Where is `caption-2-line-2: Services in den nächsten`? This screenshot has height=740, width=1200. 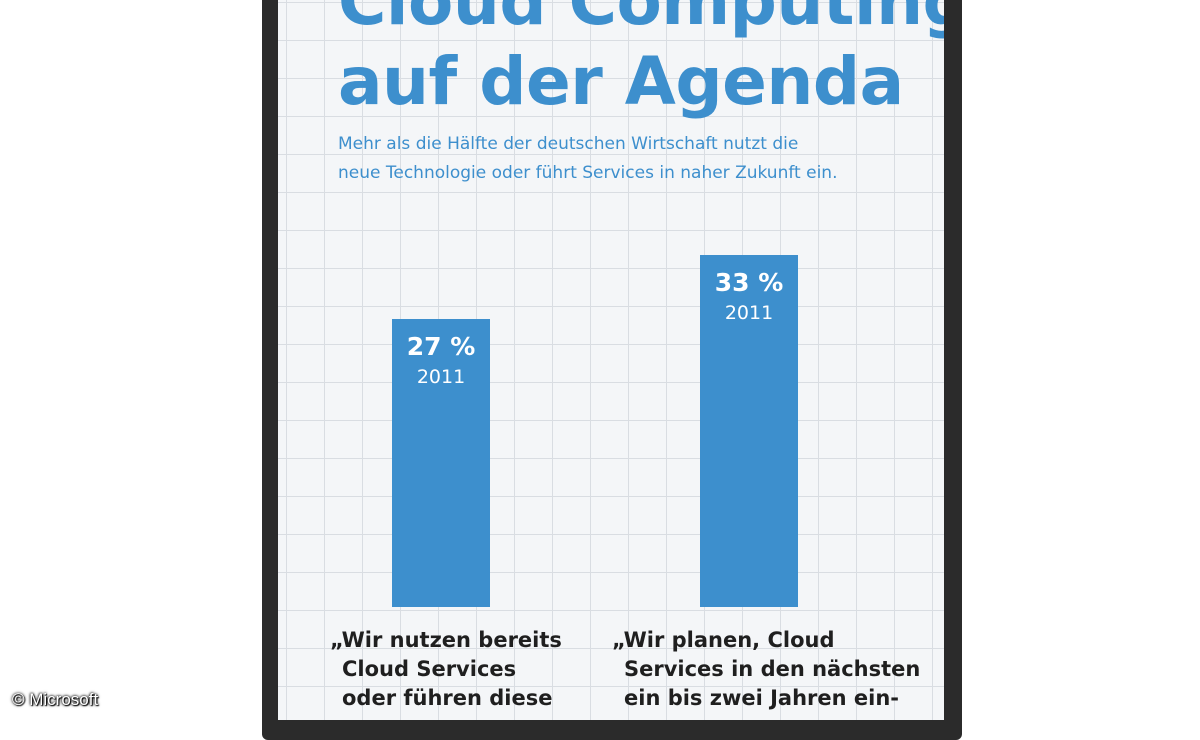
caption-2-line-2: Services in den nächsten is located at coordinates (772, 669).